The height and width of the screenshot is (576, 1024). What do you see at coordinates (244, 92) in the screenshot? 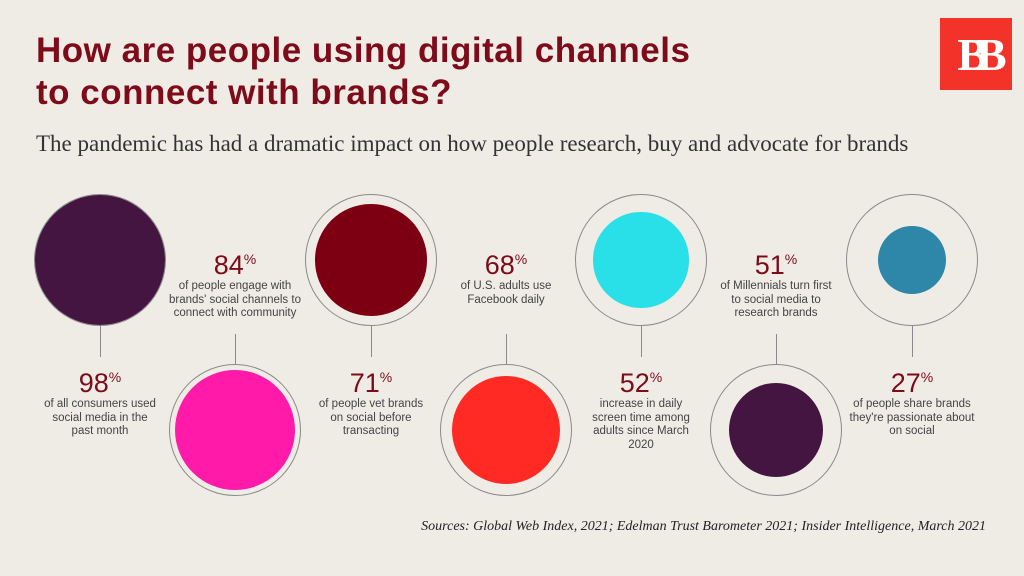
I see `title-line-2: to connect with brands?` at bounding box center [244, 92].